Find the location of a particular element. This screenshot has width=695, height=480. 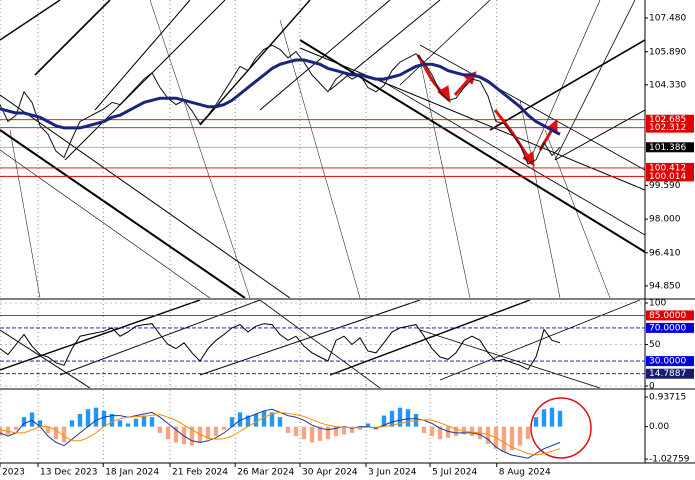

y-tick-label: 99.590 is located at coordinates (665, 186).